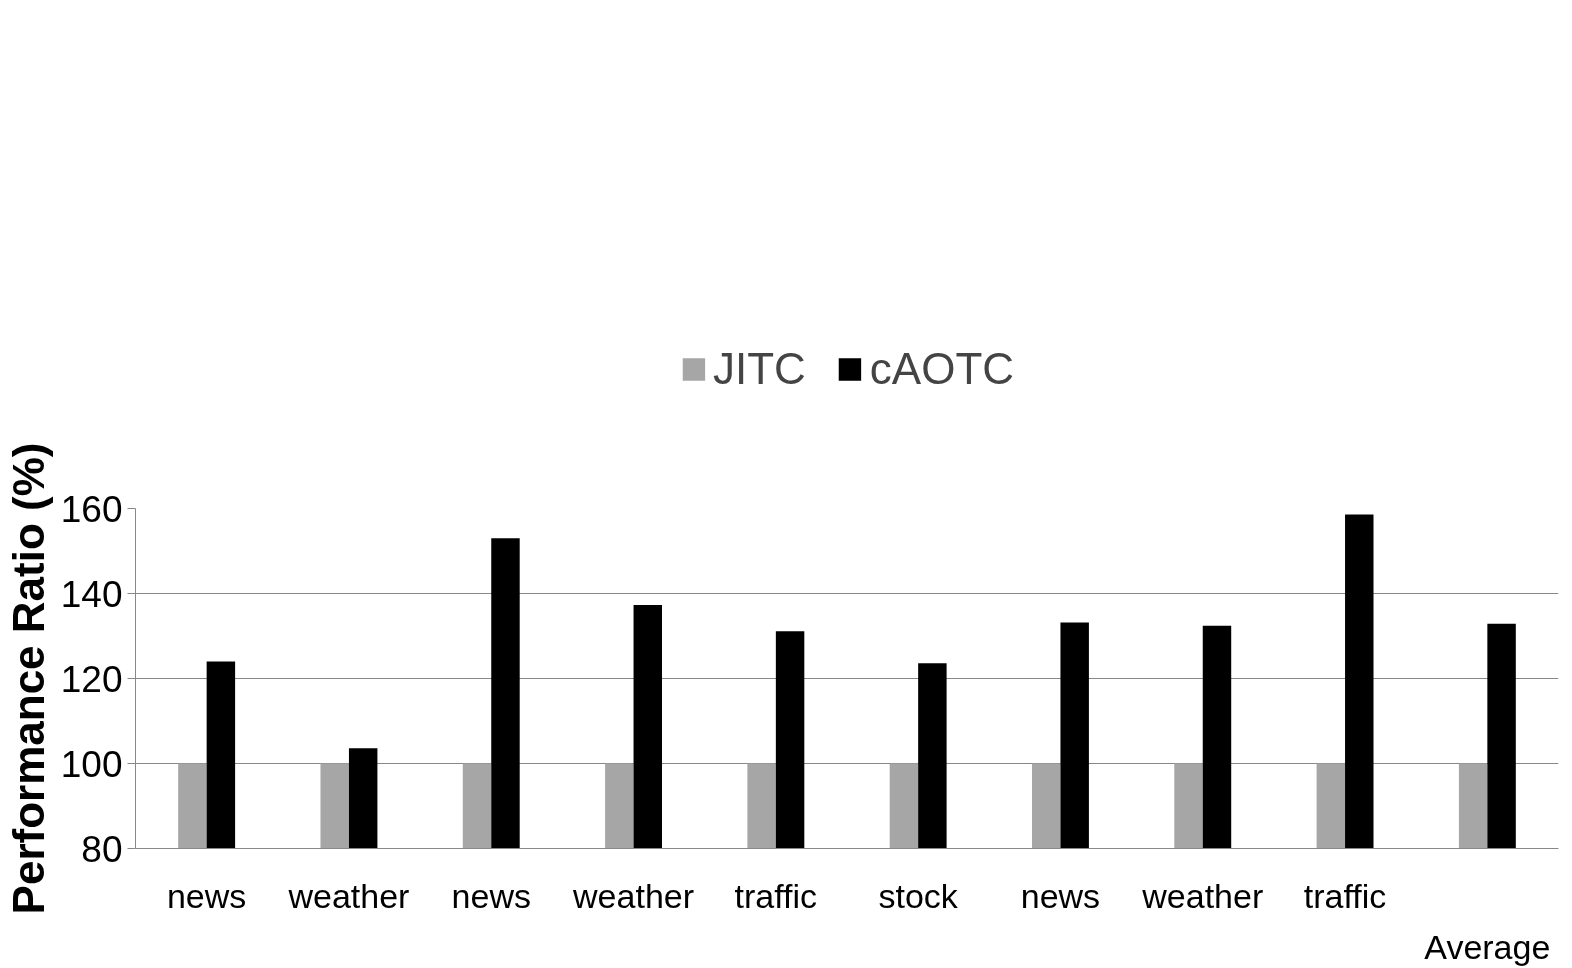 This screenshot has height=968, width=1572. I want to click on text: Average, so click(1487, 946).